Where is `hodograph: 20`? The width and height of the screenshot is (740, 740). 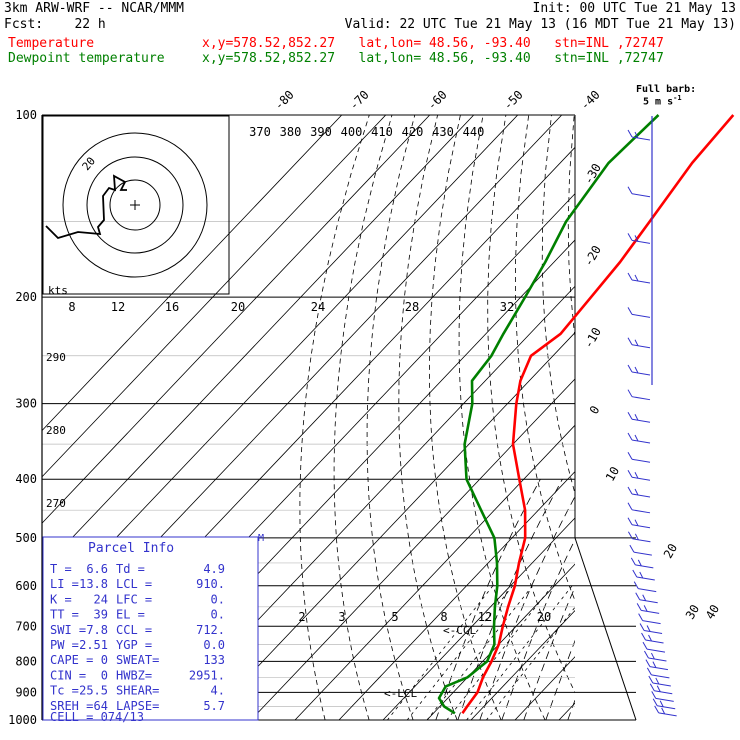
hodograph: 20 is located at coordinates (126, 205).